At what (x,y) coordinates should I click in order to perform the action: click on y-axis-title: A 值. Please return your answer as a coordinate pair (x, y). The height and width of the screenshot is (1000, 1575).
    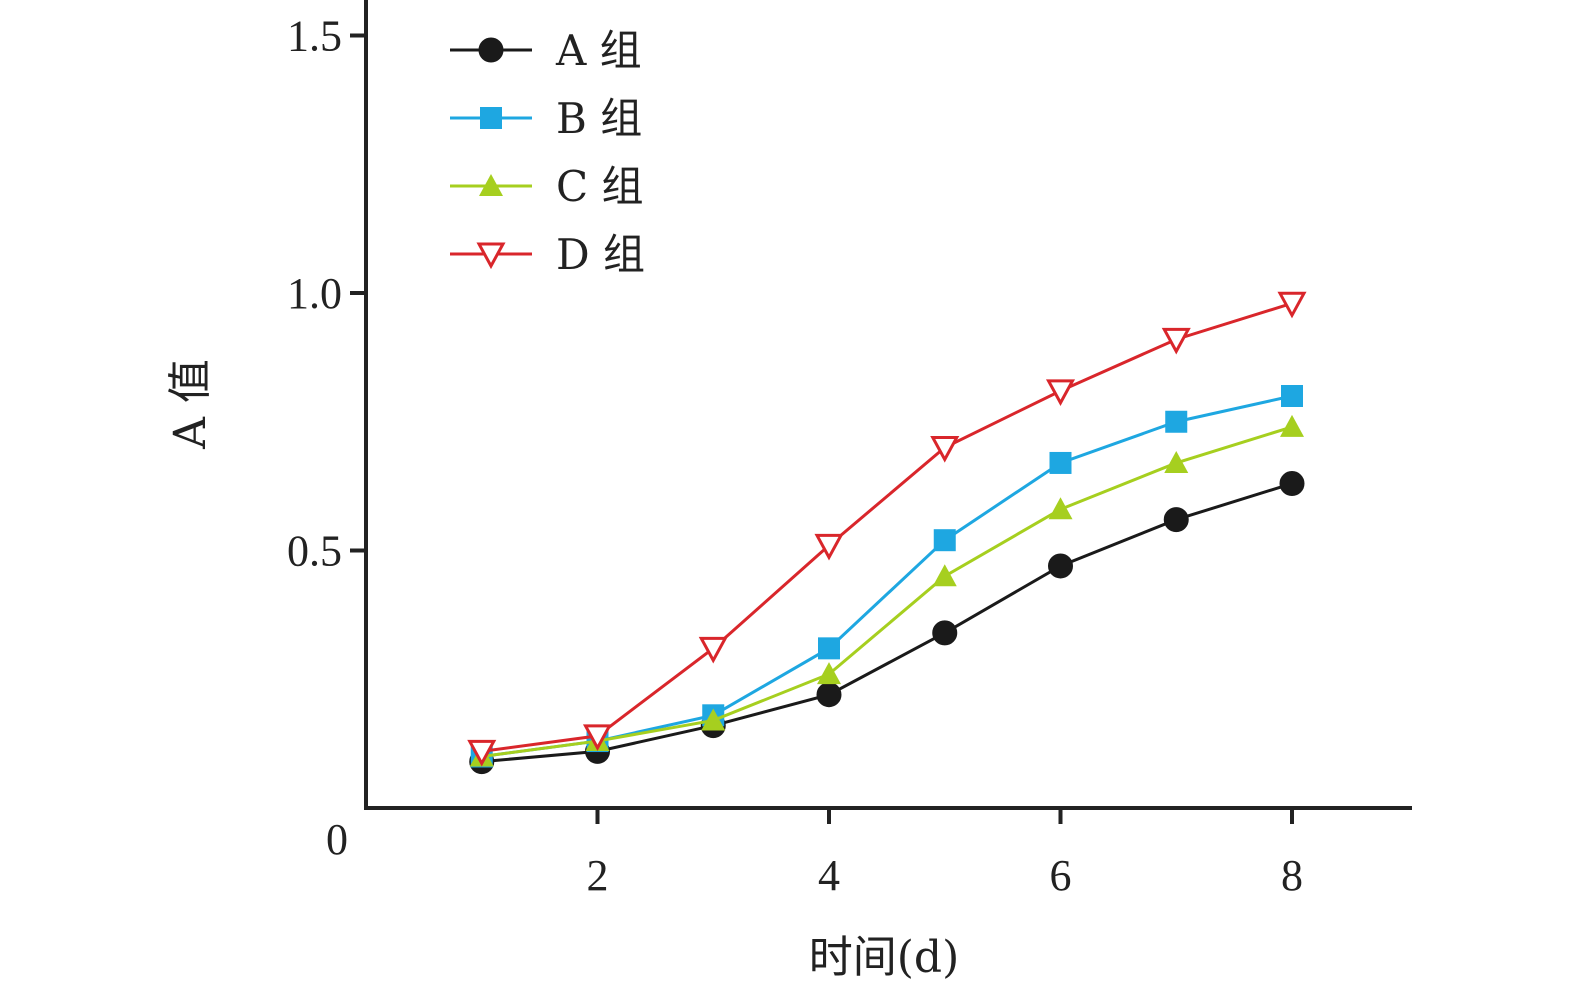
    Looking at the image, I should click on (190, 404).